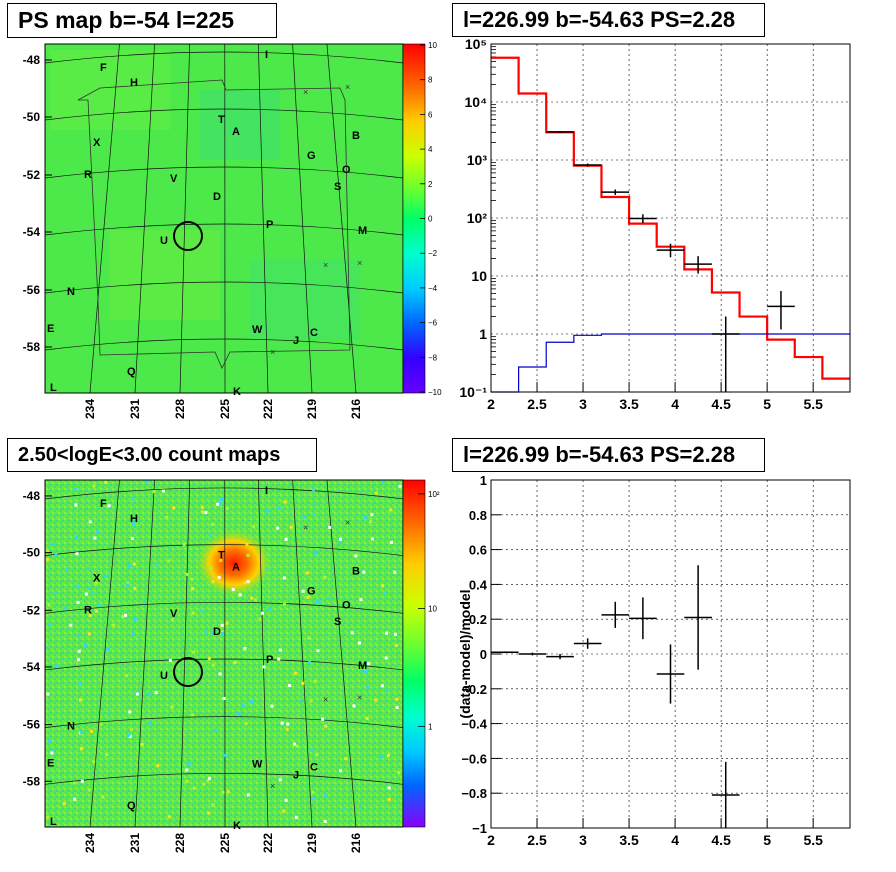  Describe the element at coordinates (224, 550) in the screenshot. I see `latitude-line` at that location.